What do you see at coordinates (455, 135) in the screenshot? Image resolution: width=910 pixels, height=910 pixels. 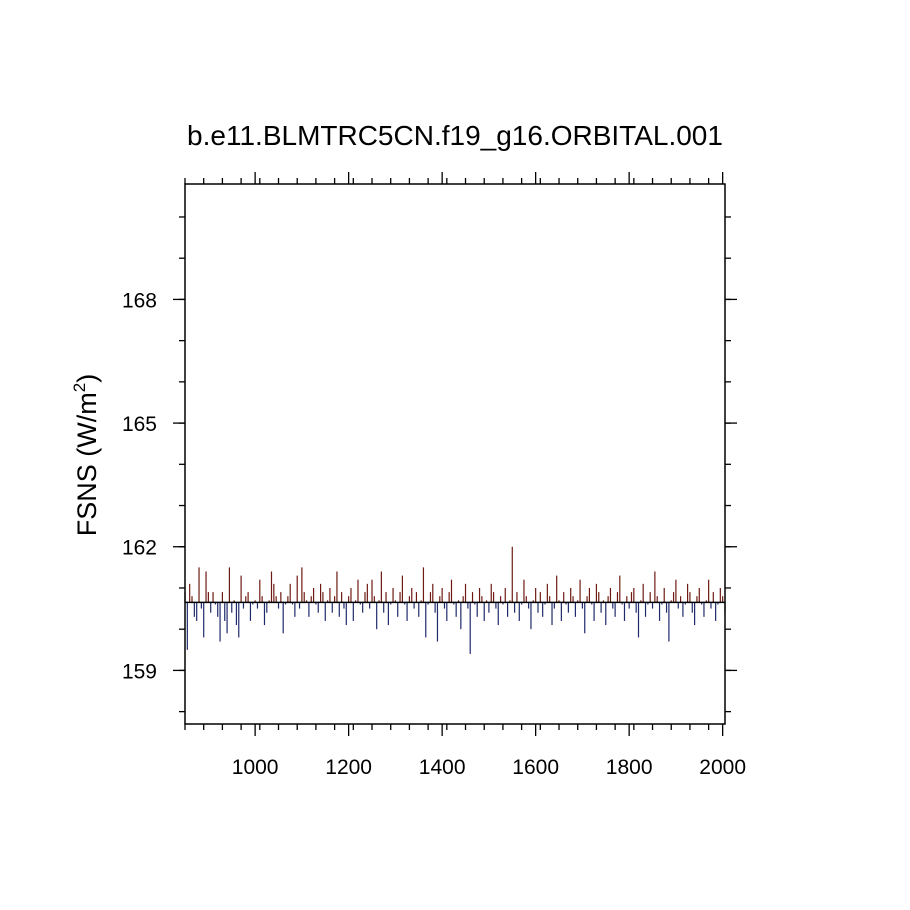 I see `chart-title: b.e11.BLMTRC5CN.f19_g16.ORBITAL.001` at bounding box center [455, 135].